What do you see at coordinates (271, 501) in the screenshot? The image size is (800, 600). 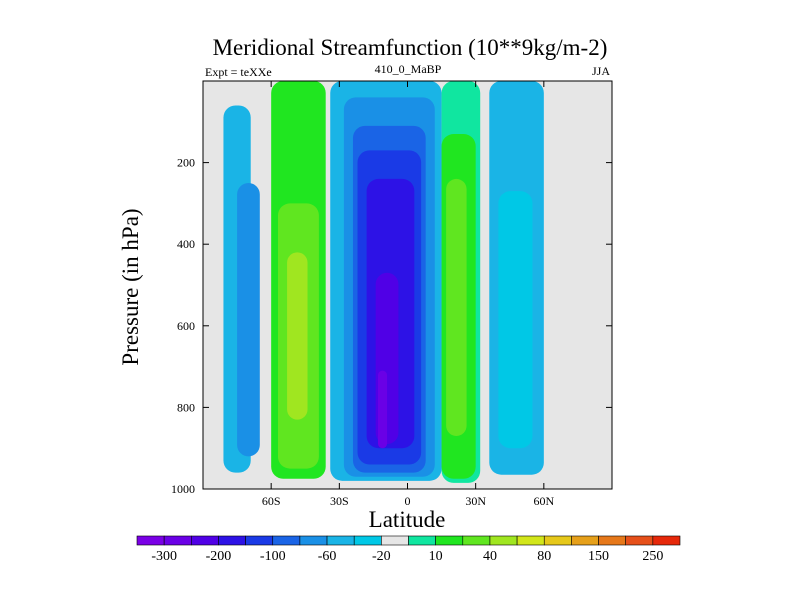 I see `x-tick-label: 60S` at bounding box center [271, 501].